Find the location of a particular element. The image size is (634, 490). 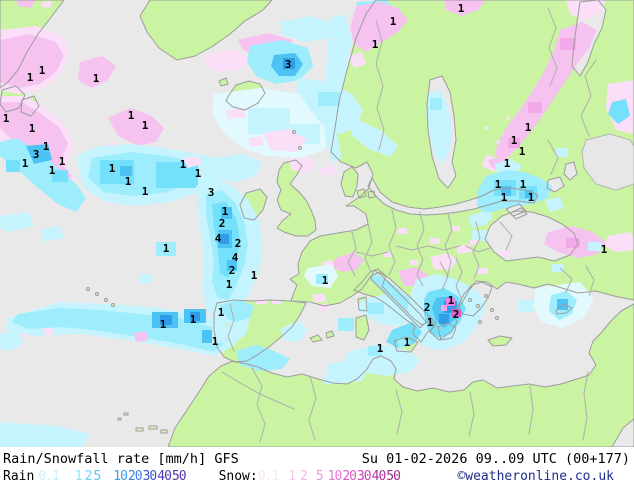

rain-scale-value: 1 is located at coordinates (78, 476).